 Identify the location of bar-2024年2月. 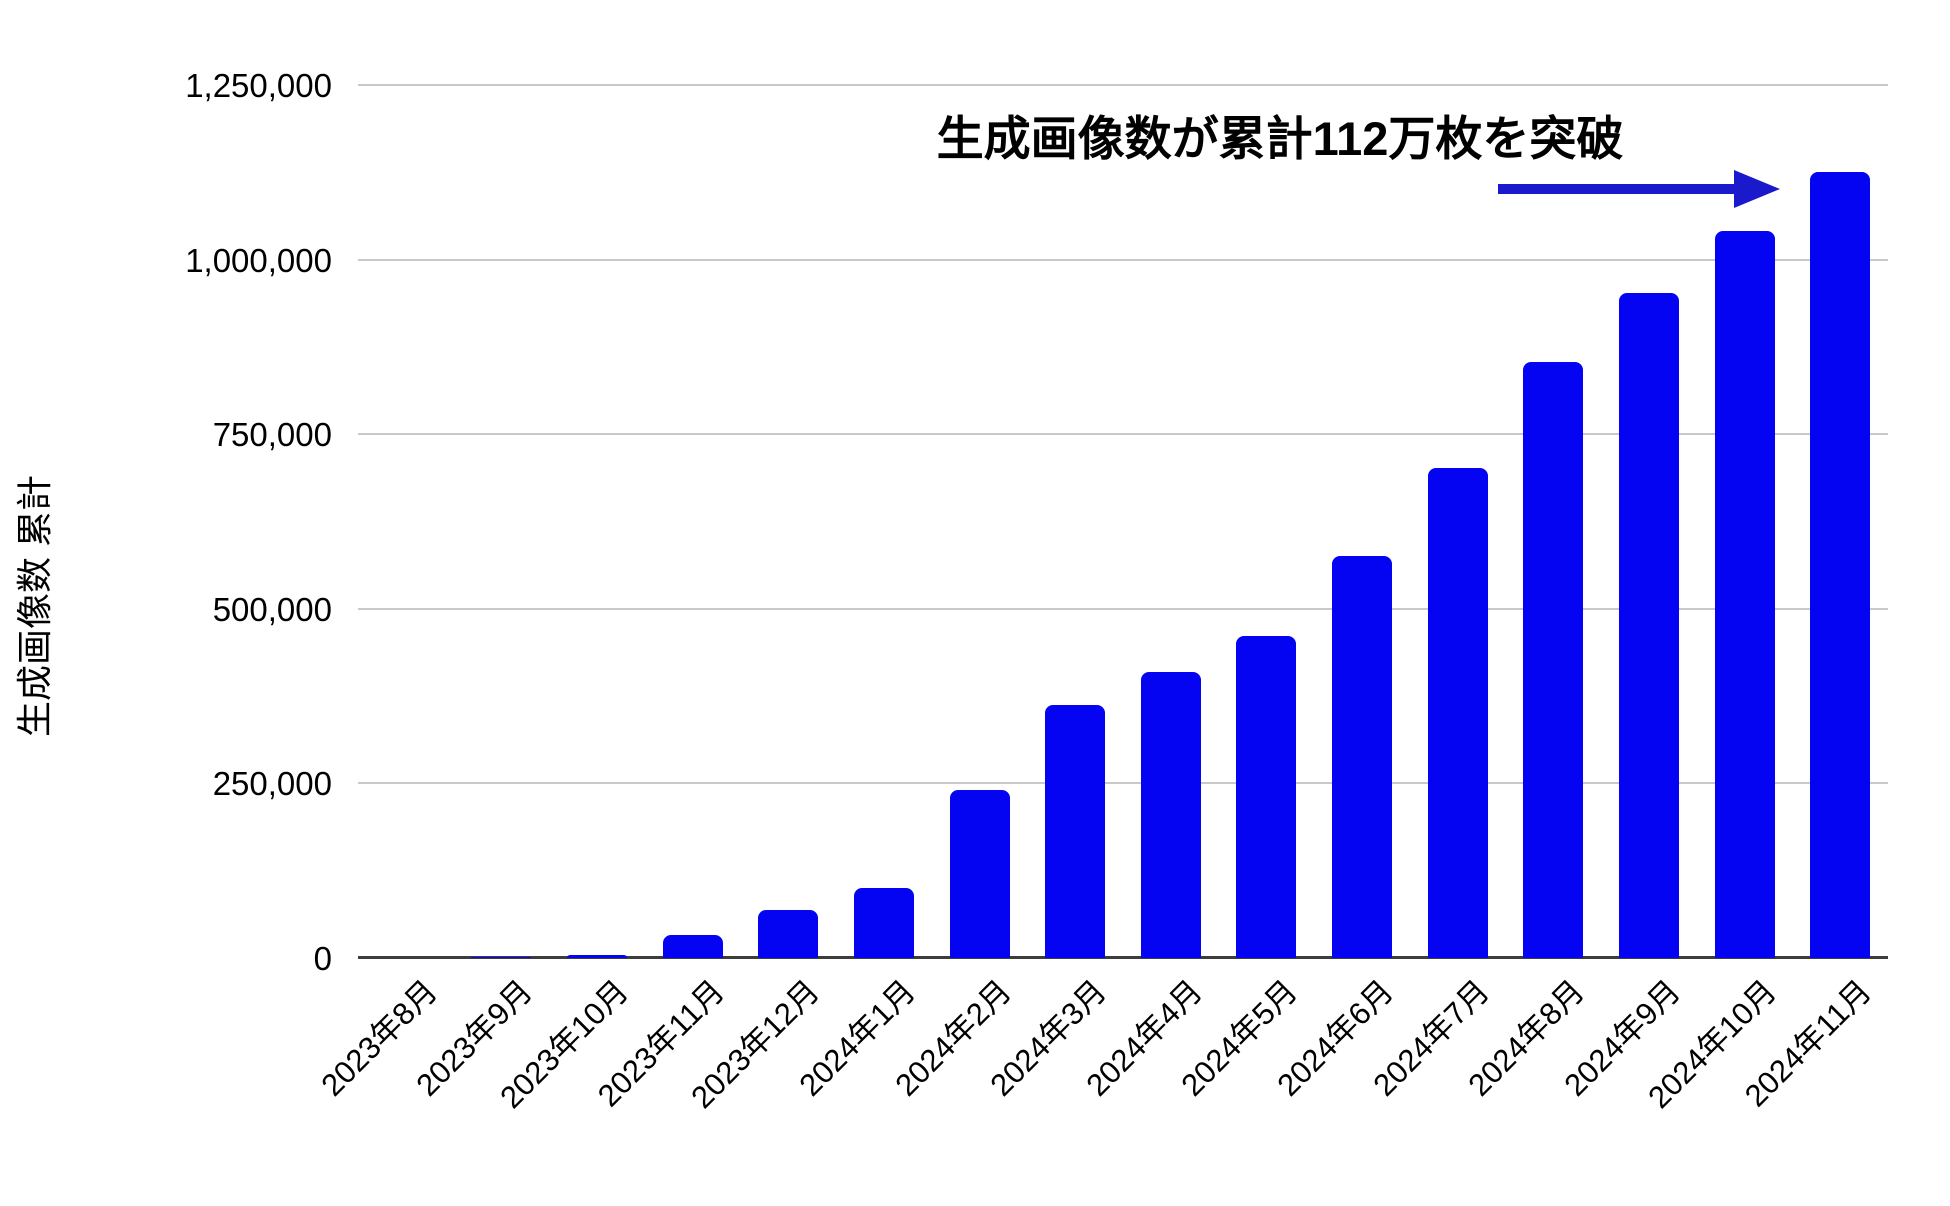
(979, 874).